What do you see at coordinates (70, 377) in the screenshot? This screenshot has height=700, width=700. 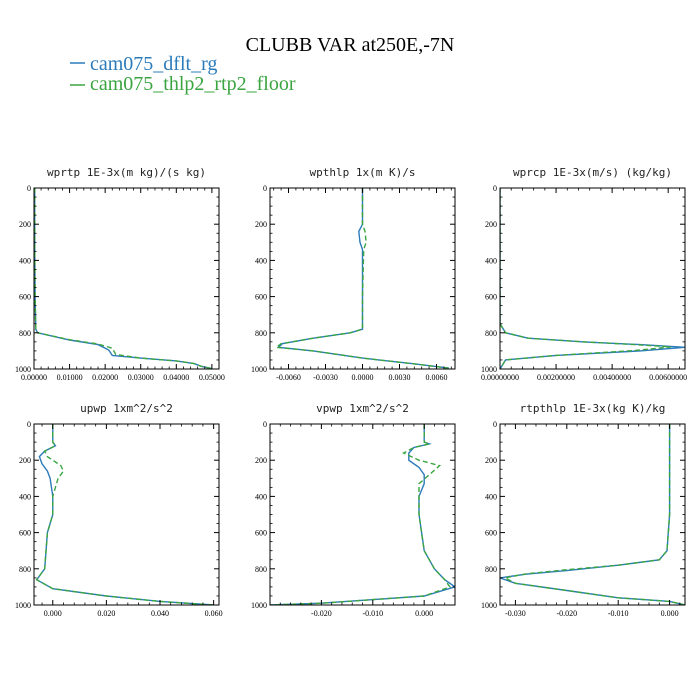 I see `x-tick-label: 0.01000` at bounding box center [70, 377].